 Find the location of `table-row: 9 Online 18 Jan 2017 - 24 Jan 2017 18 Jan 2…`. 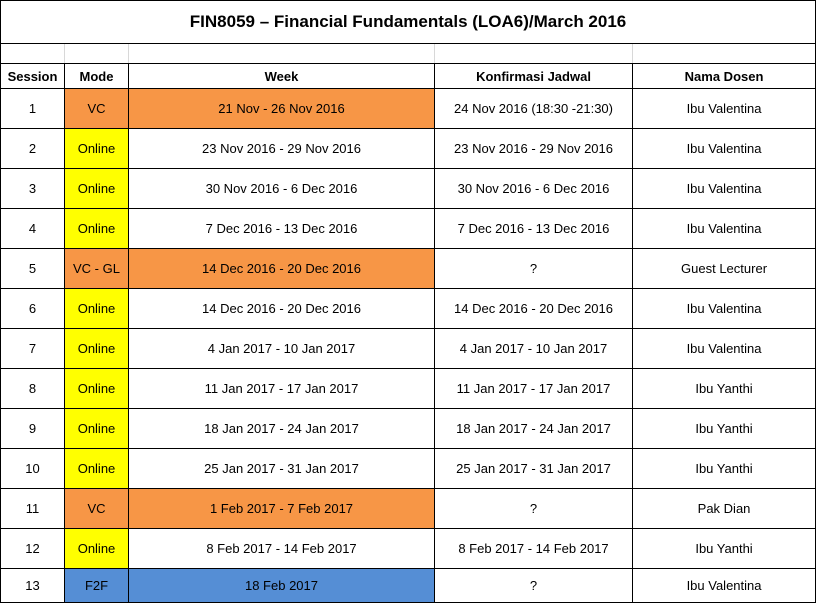

table-row: 9 Online 18 Jan 2017 - 24 Jan 2017 18 Jan 2… is located at coordinates (408, 428).